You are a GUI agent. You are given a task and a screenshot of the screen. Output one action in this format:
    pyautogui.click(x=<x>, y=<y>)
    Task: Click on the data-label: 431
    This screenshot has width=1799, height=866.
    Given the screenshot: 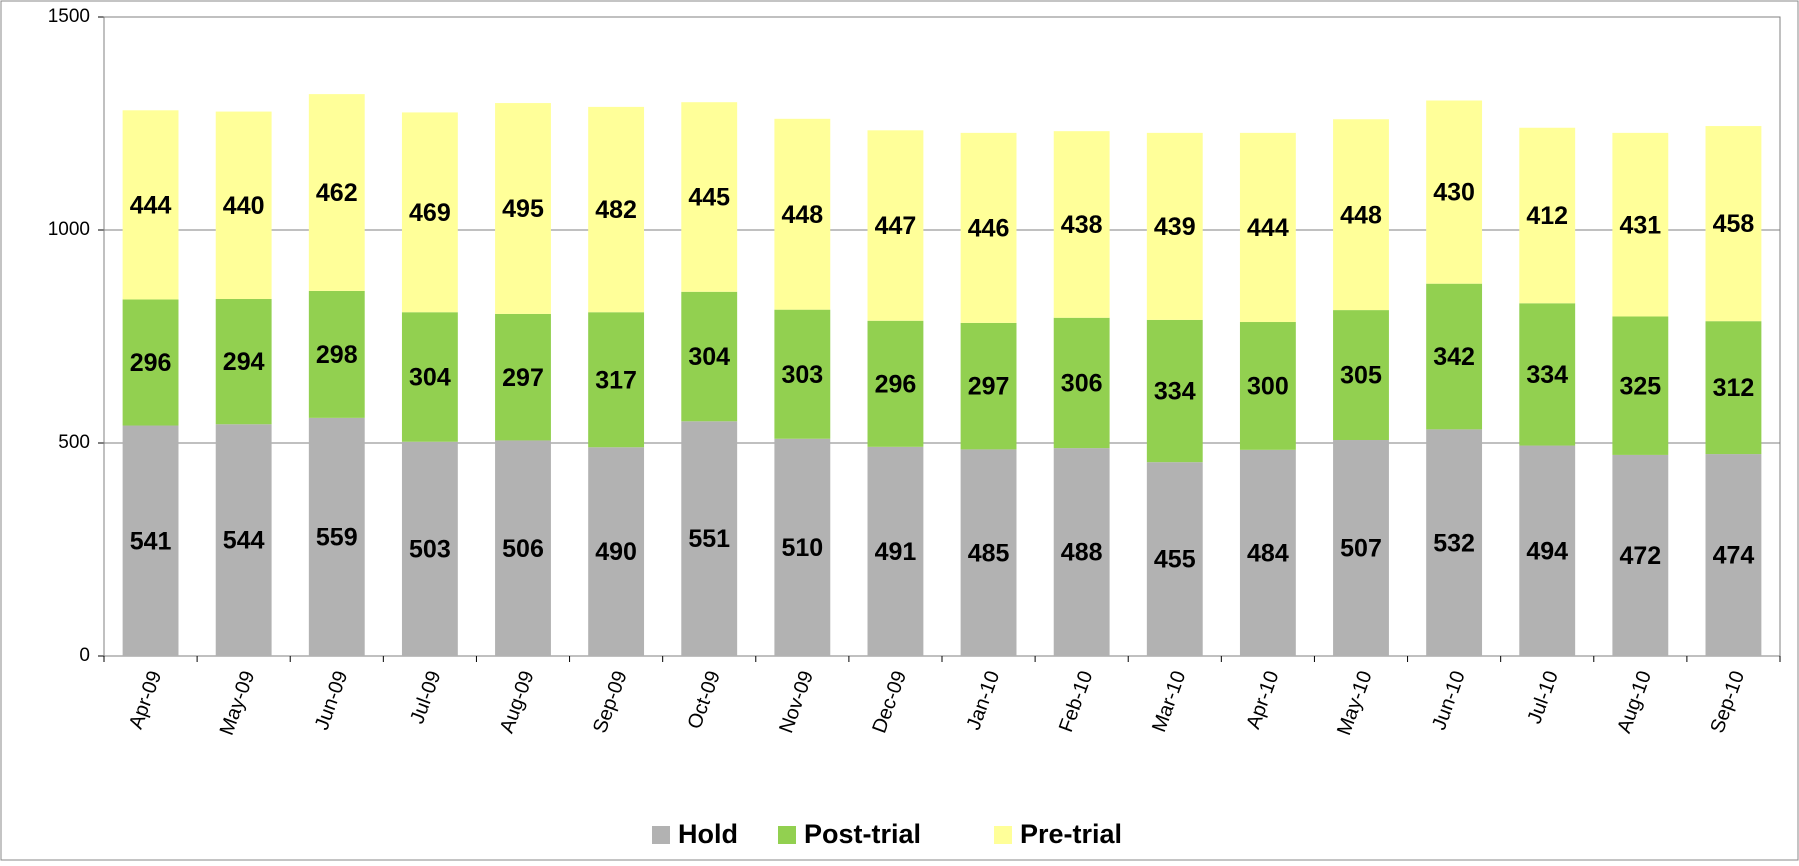 What is the action you would take?
    pyautogui.click(x=1640, y=225)
    